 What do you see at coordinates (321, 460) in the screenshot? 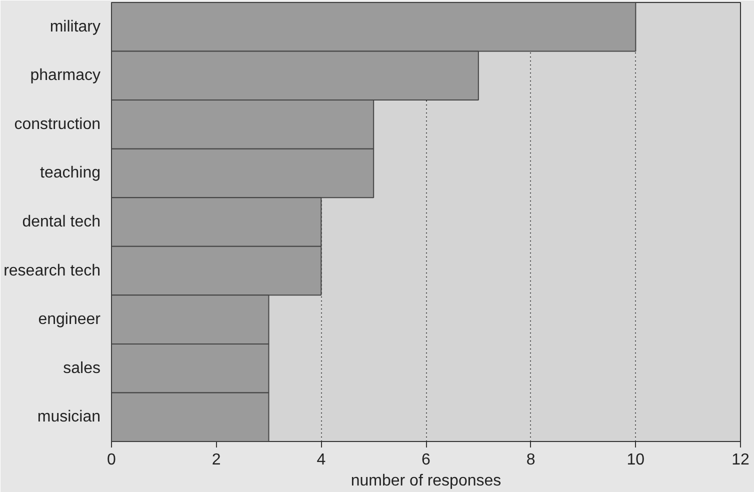
I see `x-tick-label: 4` at bounding box center [321, 460].